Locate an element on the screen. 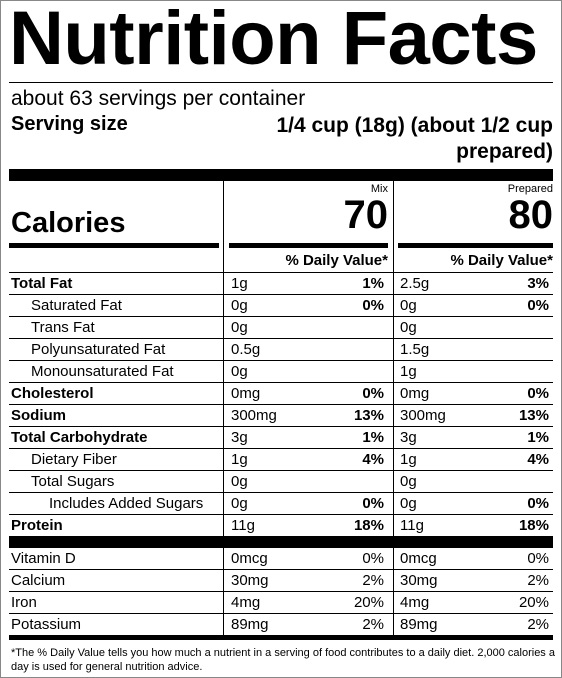  amount: 89mg is located at coordinates (250, 624).